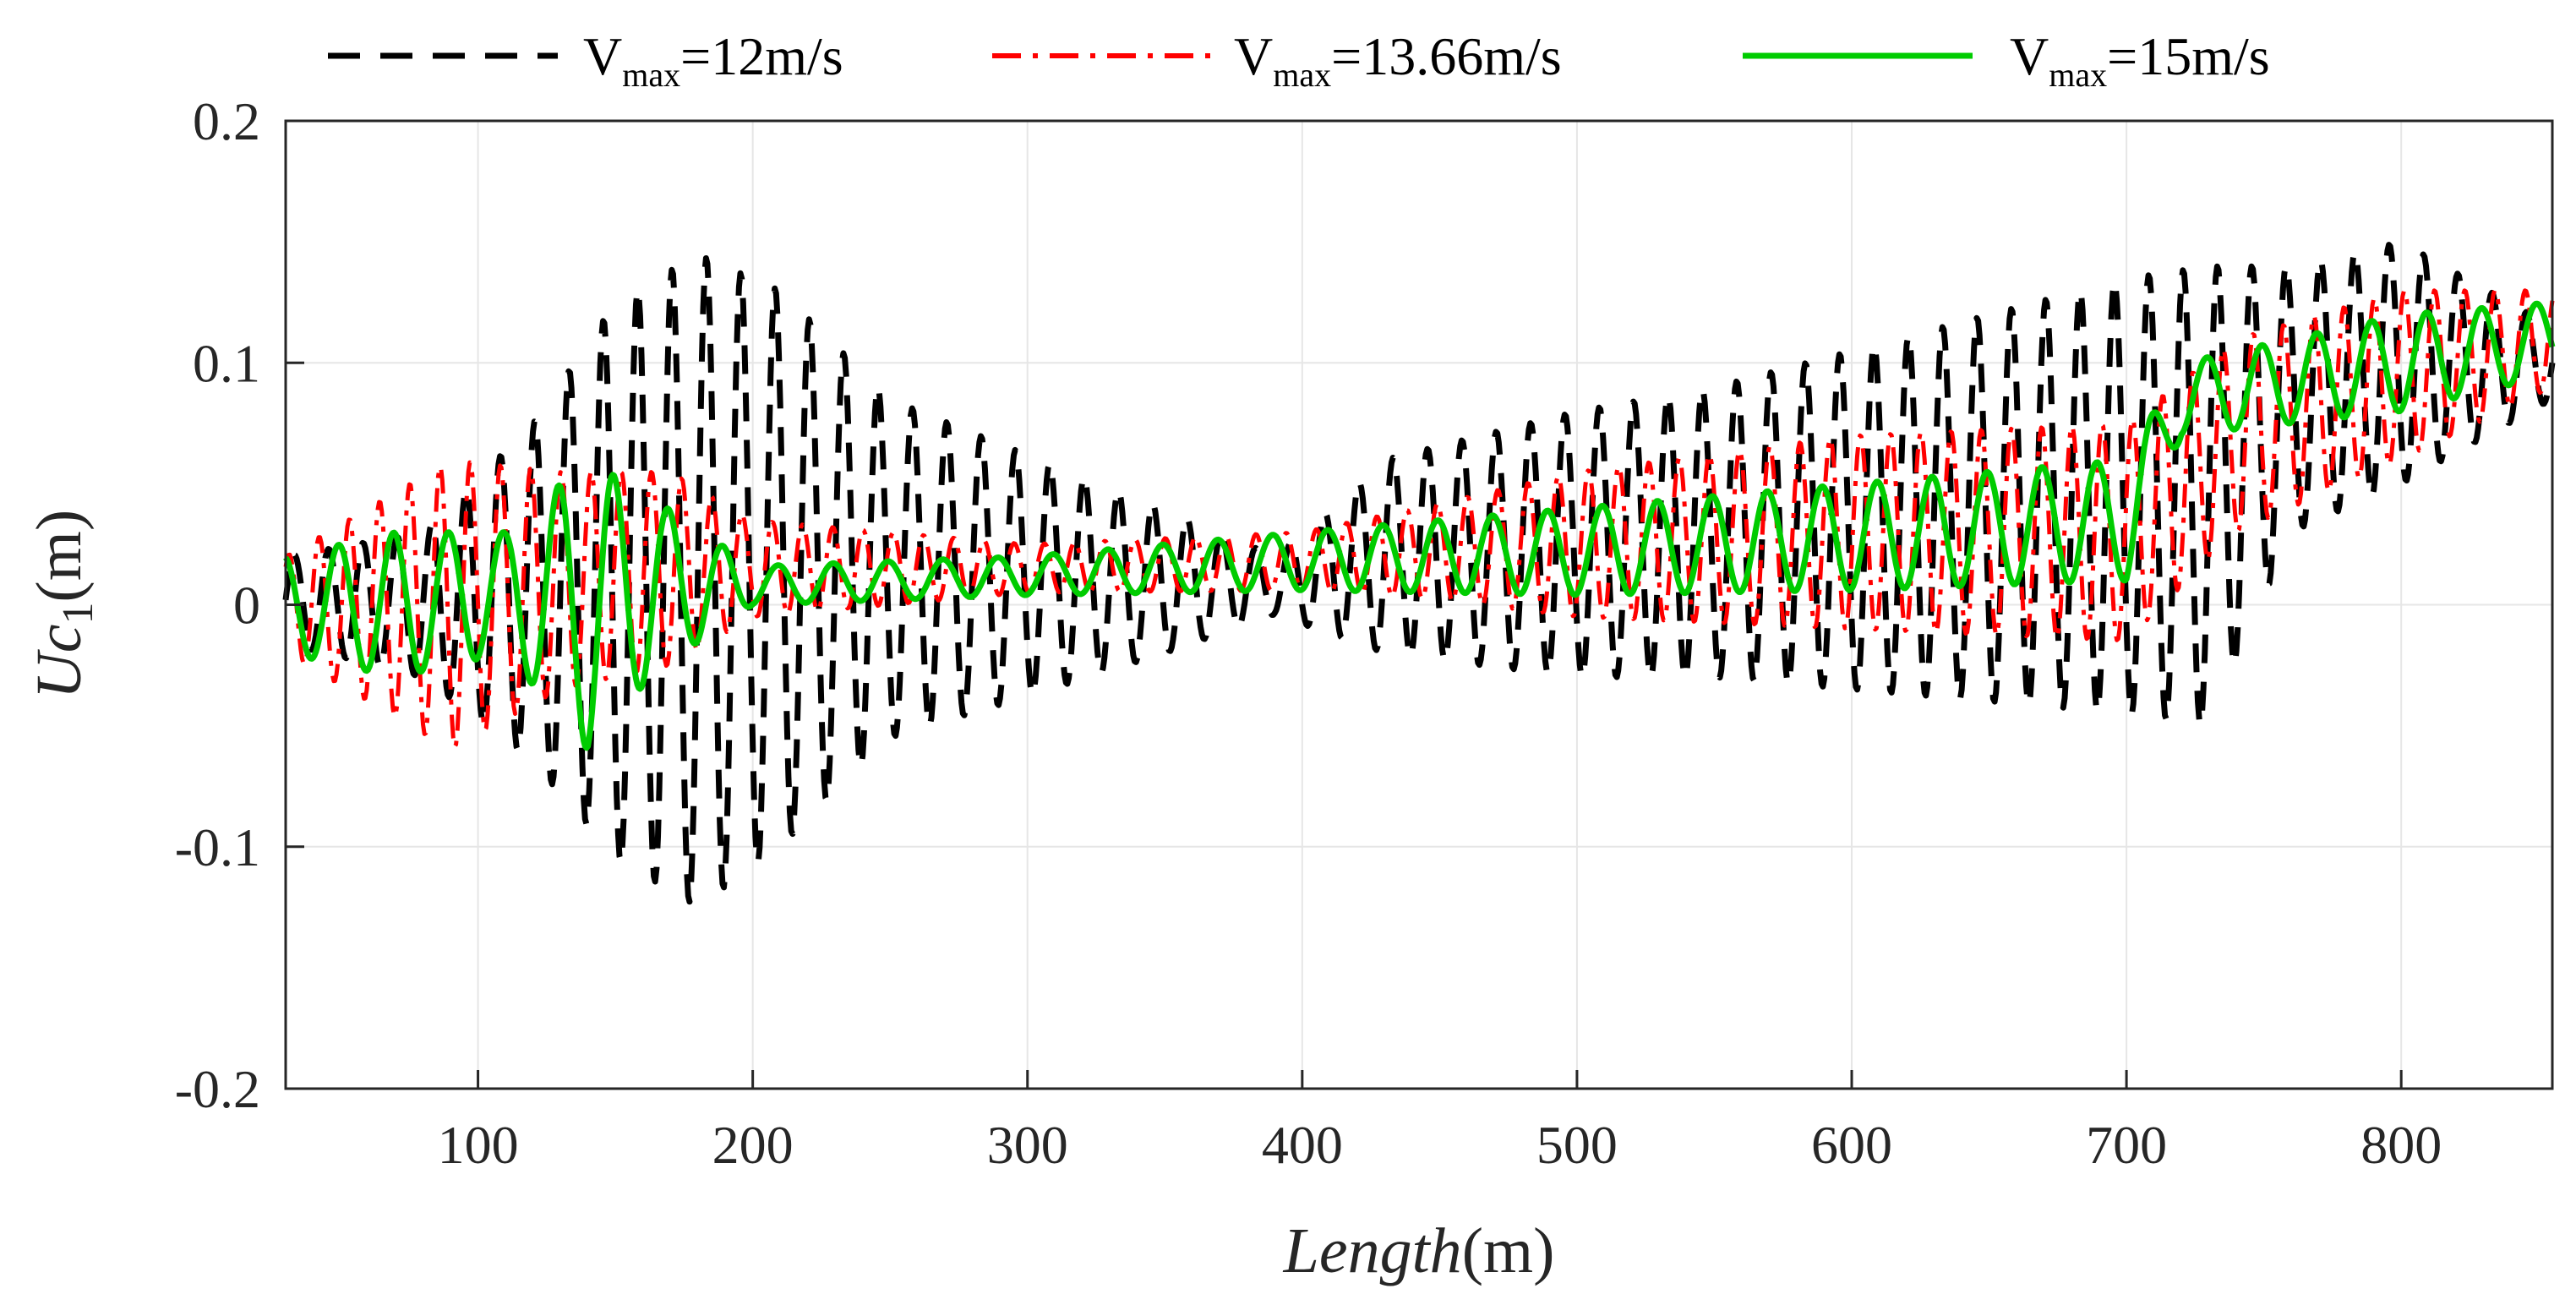 The image size is (2576, 1316). I want to click on y-axis-ticks: -0.2 -0.1 0 0.1 0.2, so click(239, 605).